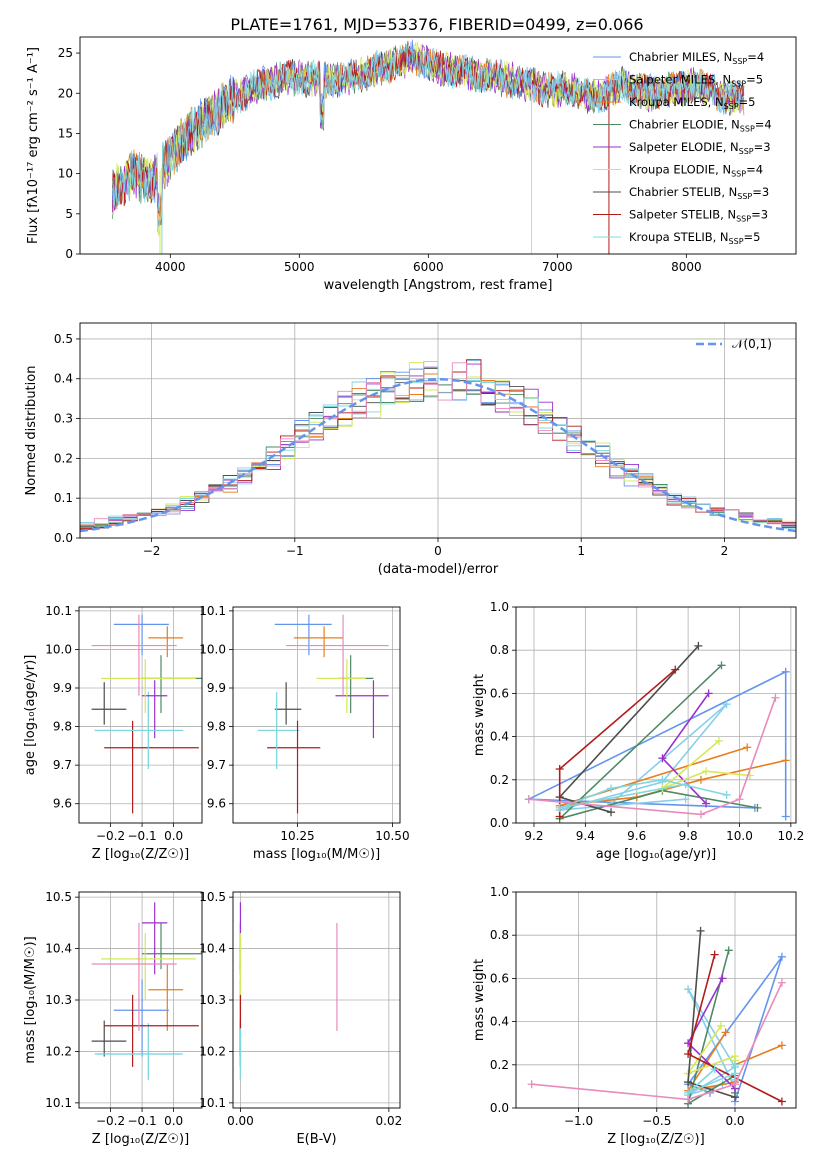 The width and height of the screenshot is (819, 1170). Describe the element at coordinates (295, 551) in the screenshot. I see `x-tick-label: −1` at that location.